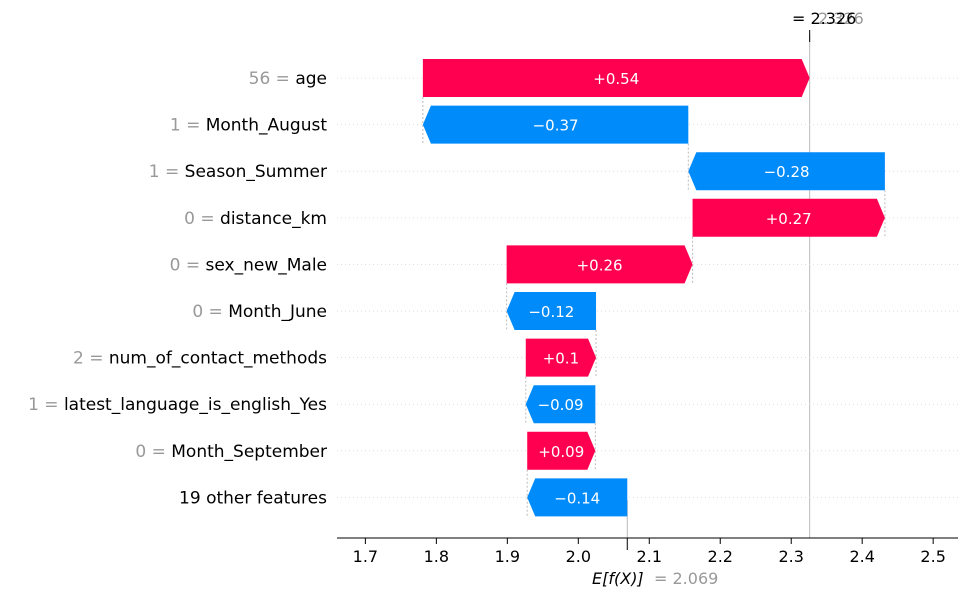  I want to click on x-tick-label: 1.8, so click(436, 556).